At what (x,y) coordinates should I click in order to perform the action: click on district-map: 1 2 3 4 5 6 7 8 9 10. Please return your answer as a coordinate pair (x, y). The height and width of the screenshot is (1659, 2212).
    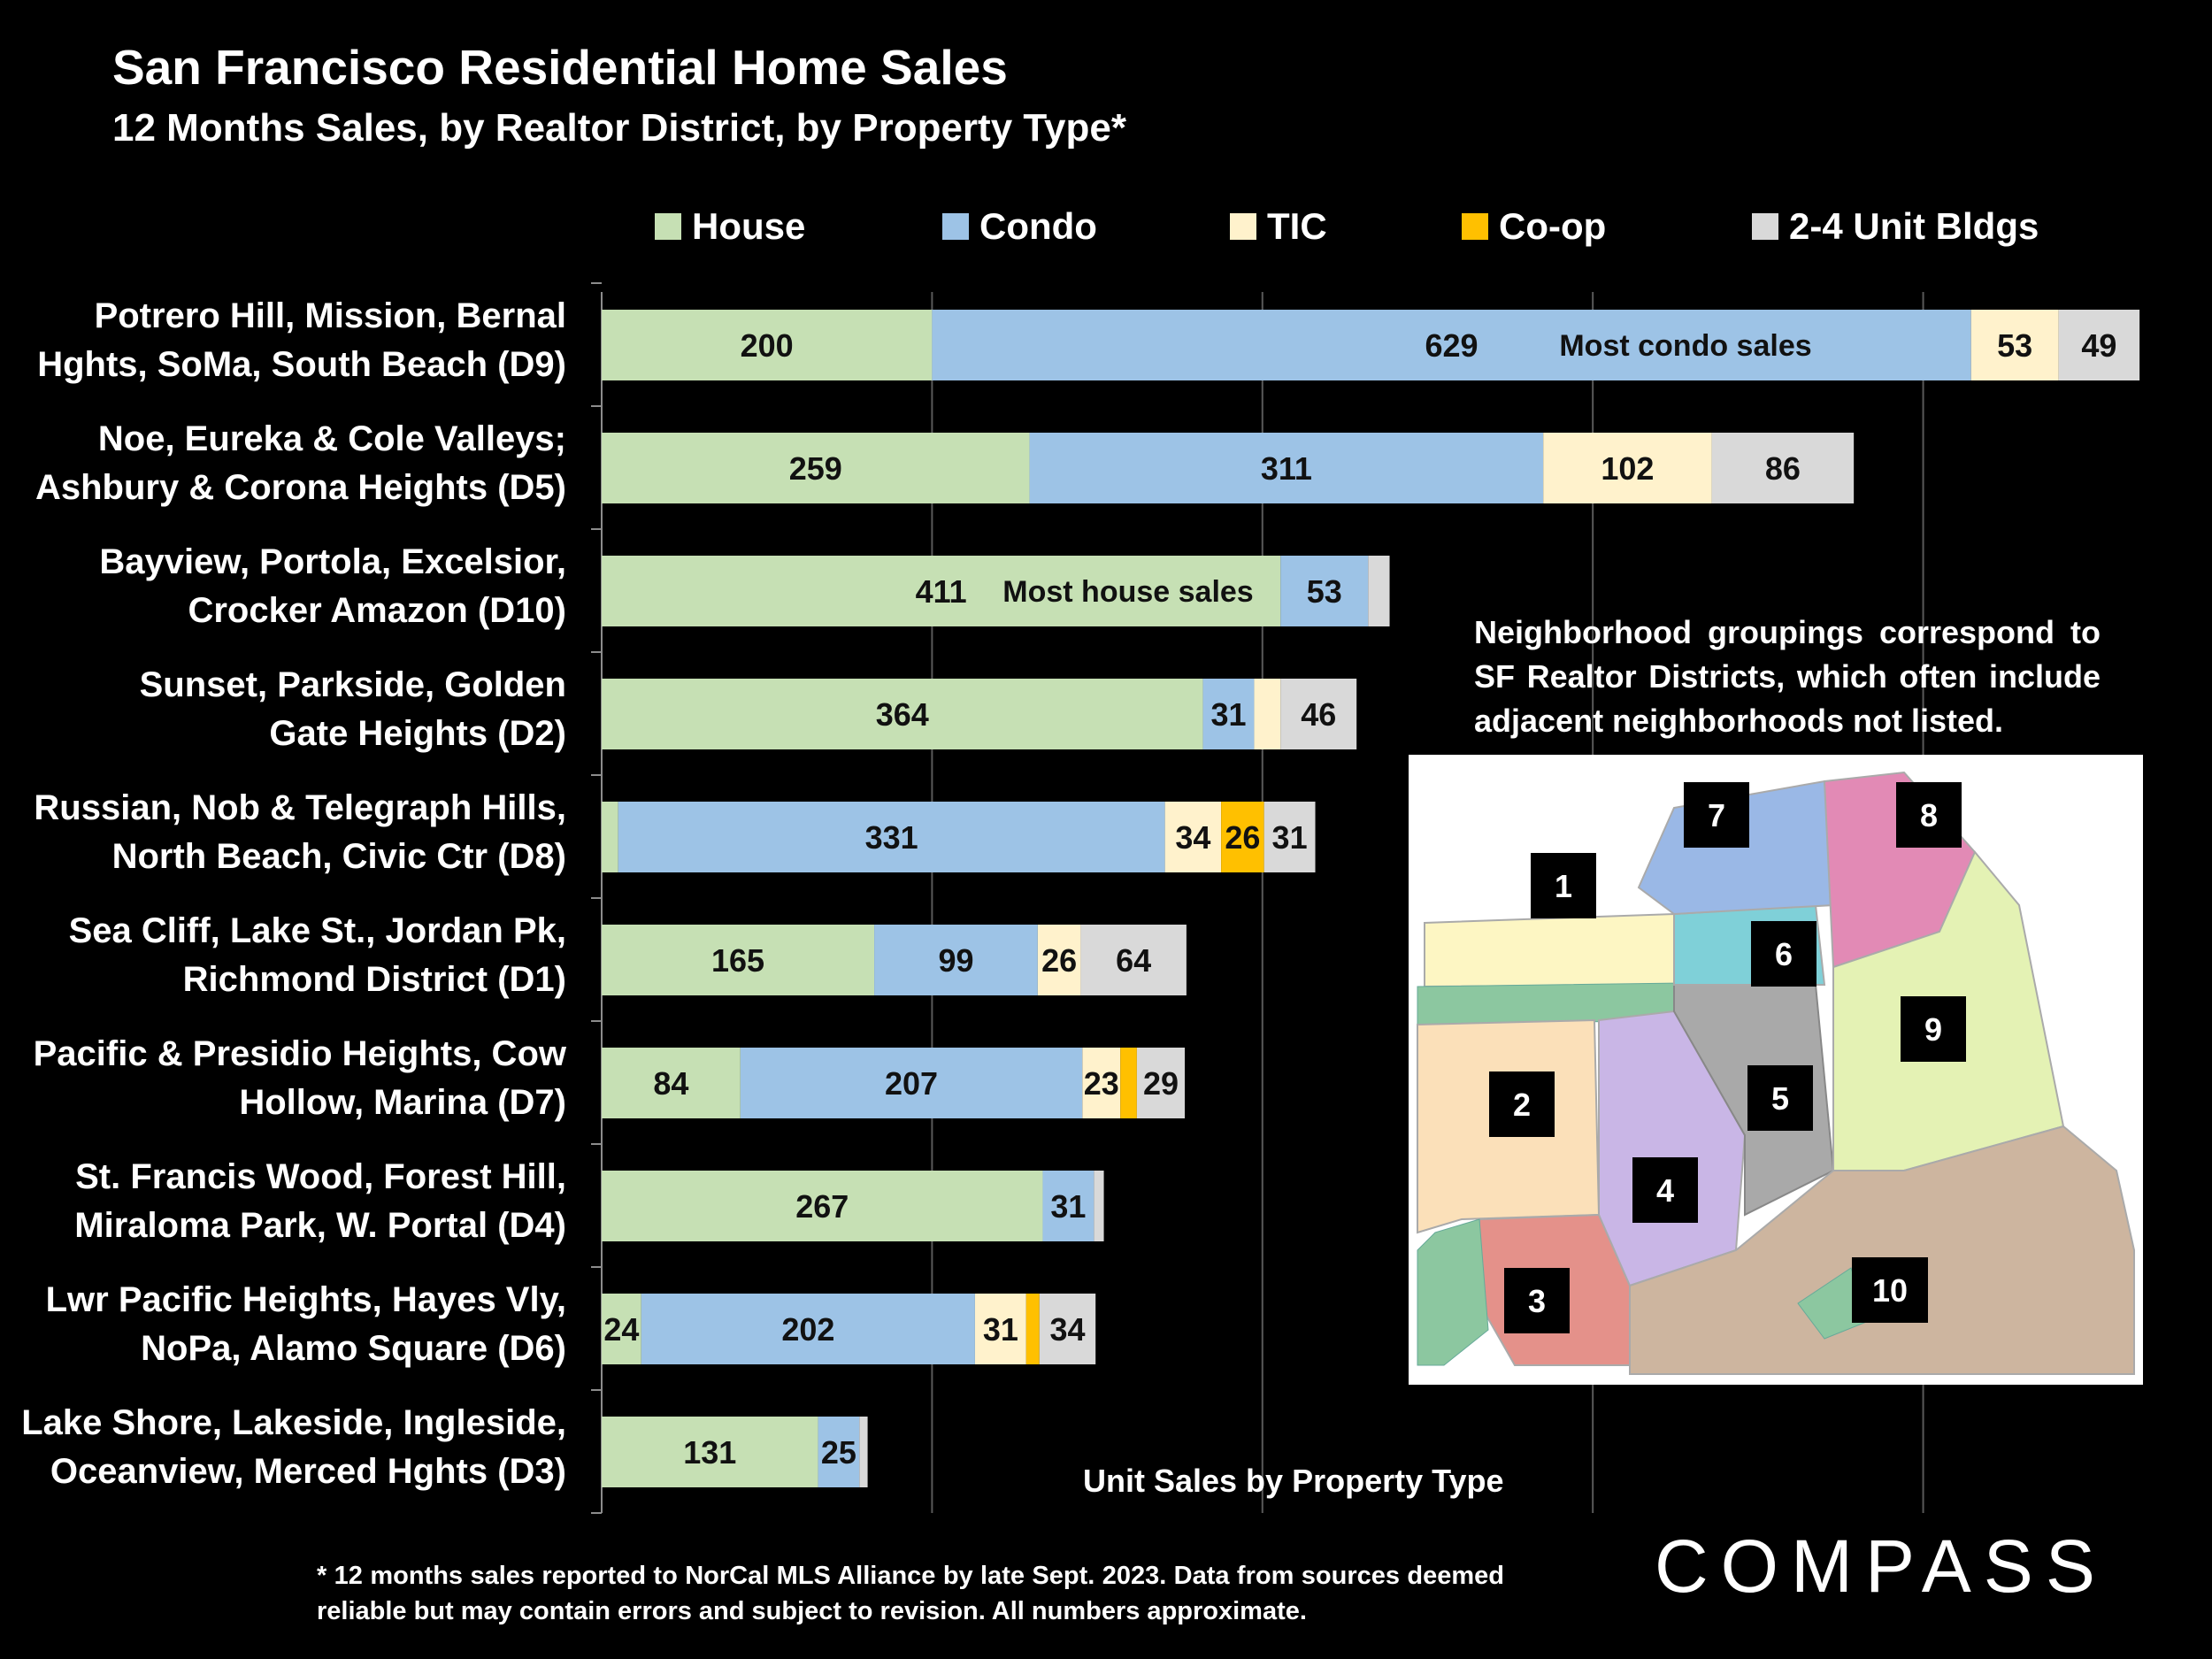
    Looking at the image, I should click on (1776, 1070).